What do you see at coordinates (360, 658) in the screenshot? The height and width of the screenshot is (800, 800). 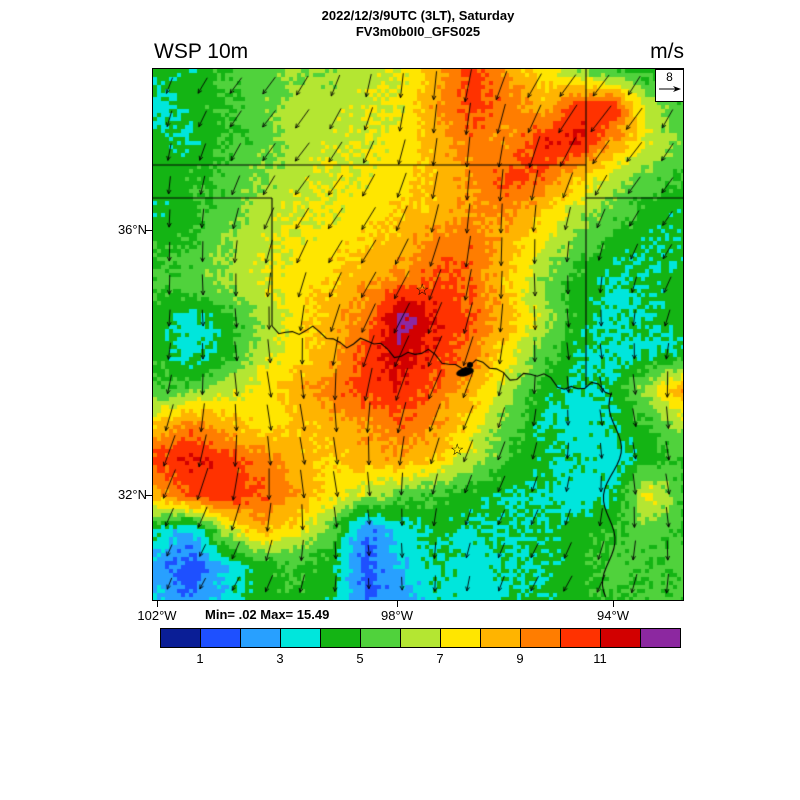 I see `colorbar-tick-label: 5` at bounding box center [360, 658].